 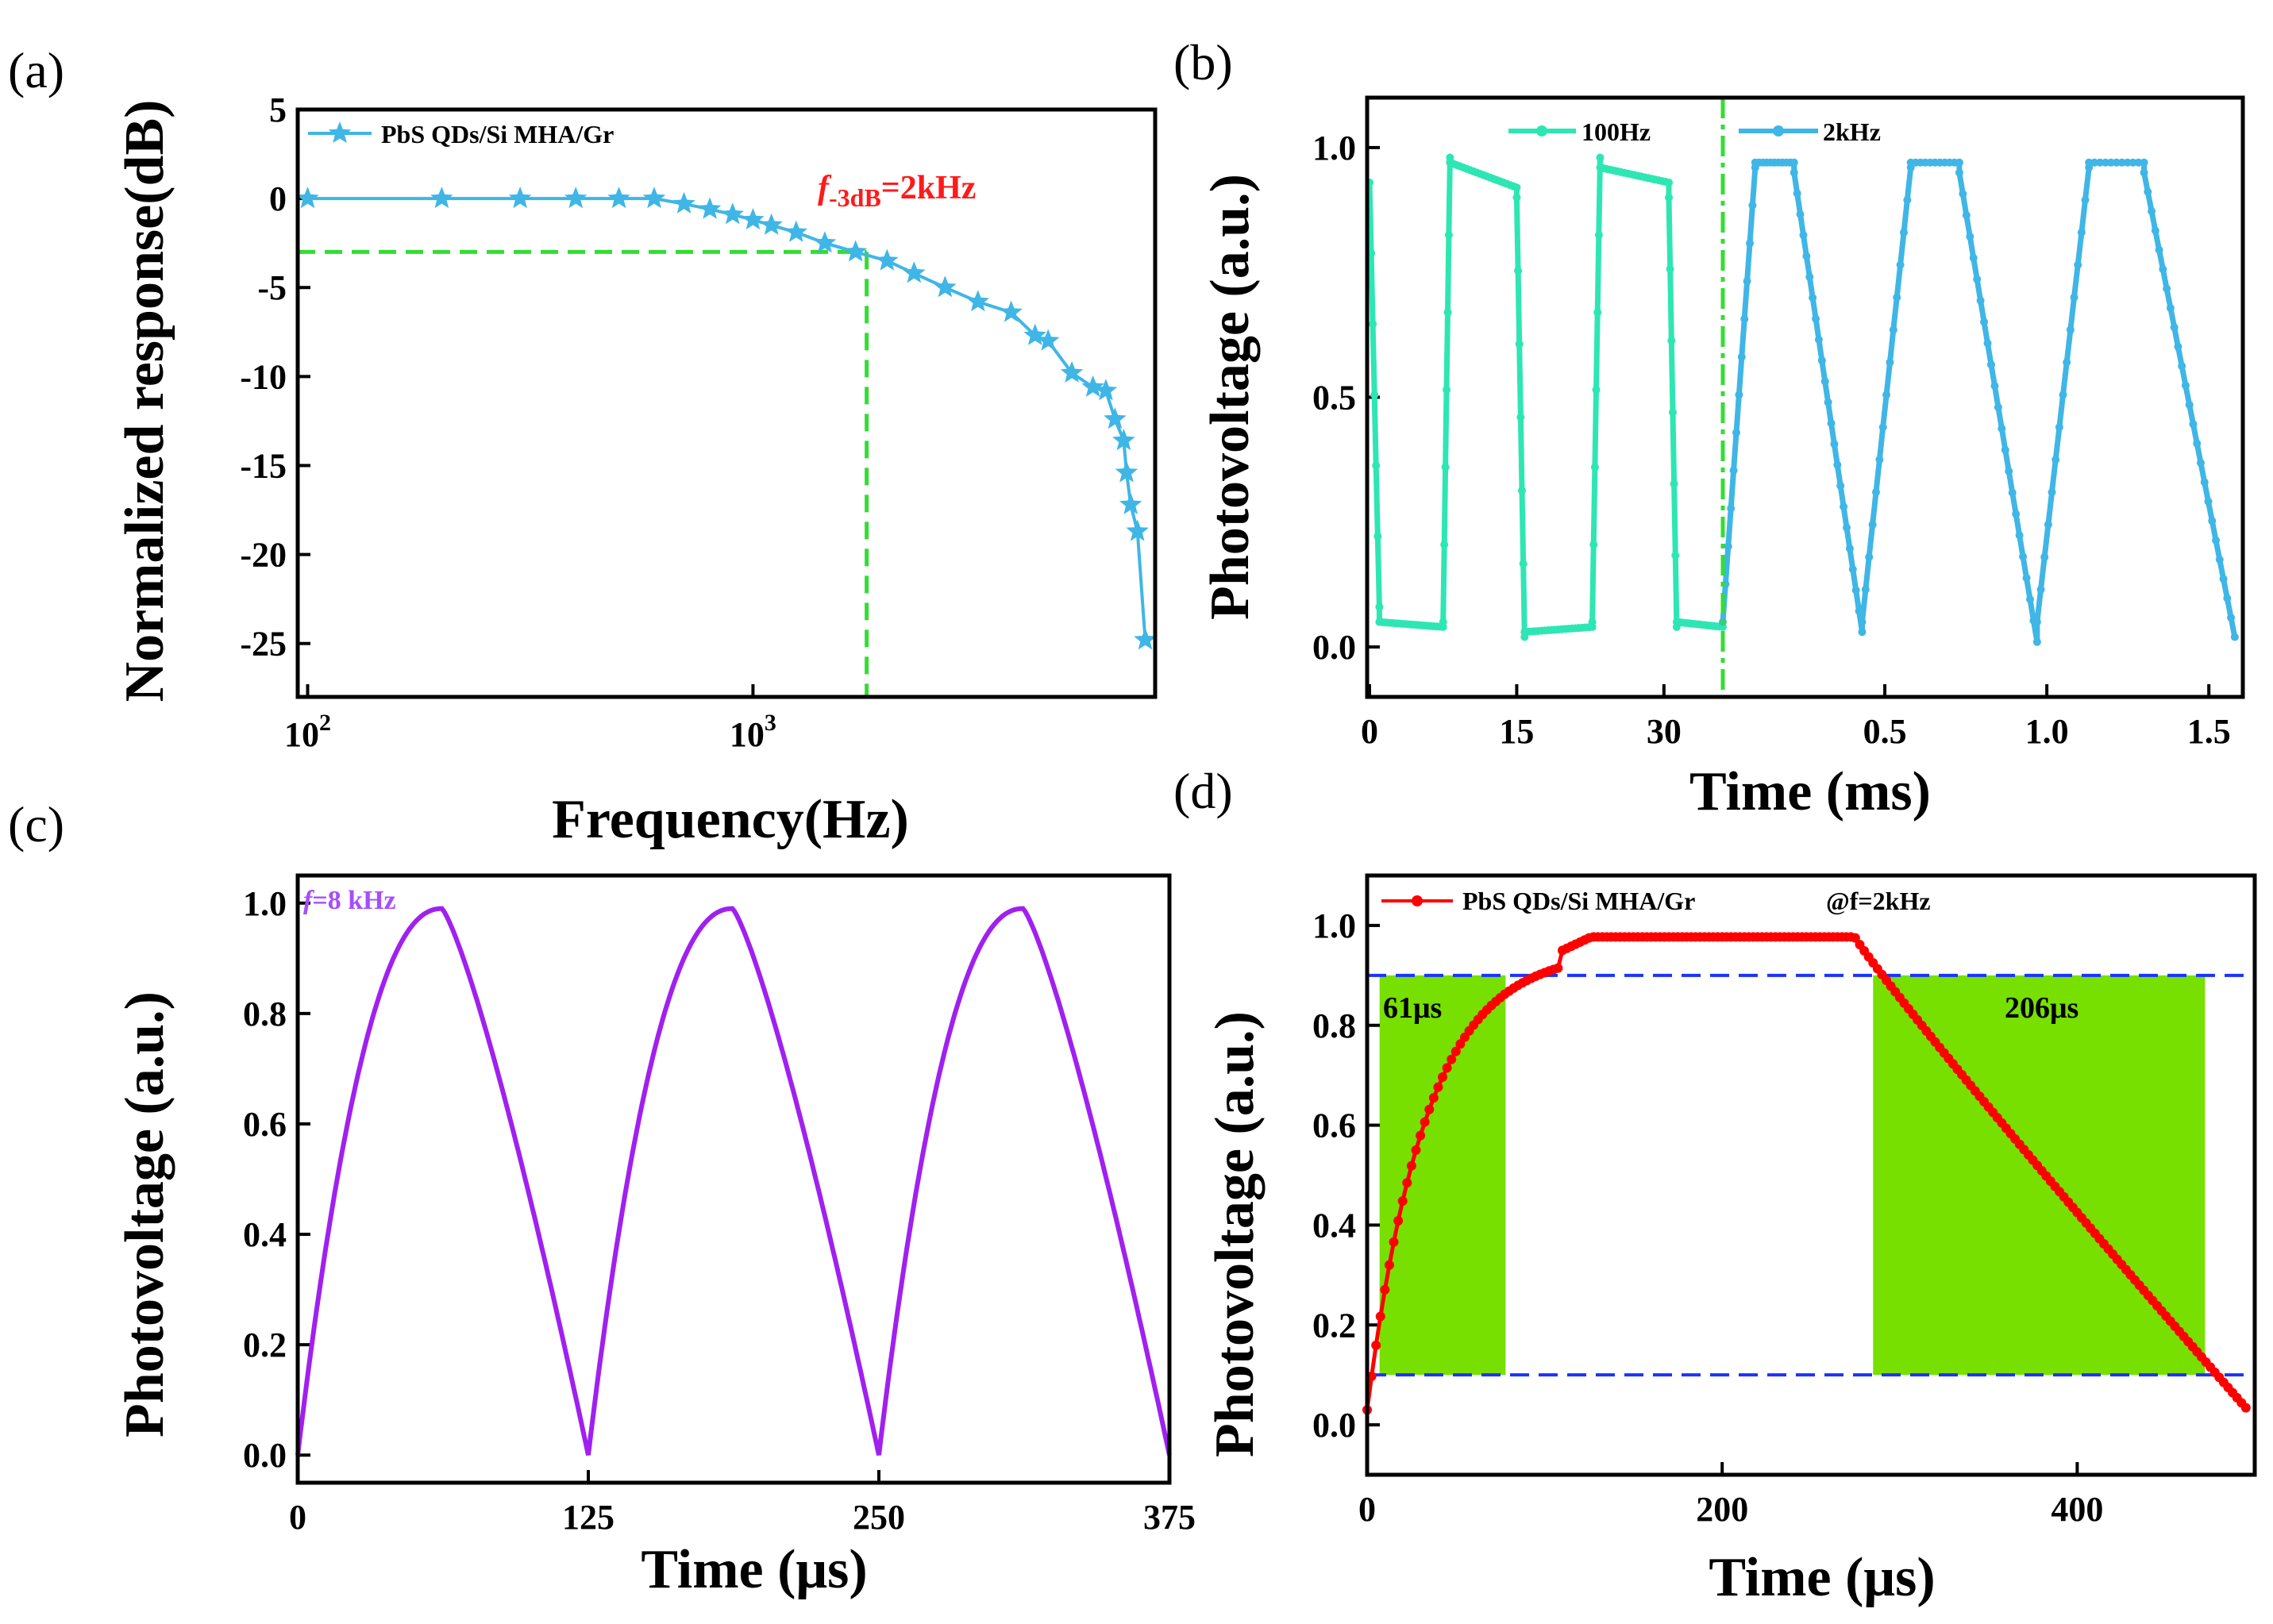 What do you see at coordinates (278, 198) in the screenshot?
I see `y-tick-label: 0` at bounding box center [278, 198].